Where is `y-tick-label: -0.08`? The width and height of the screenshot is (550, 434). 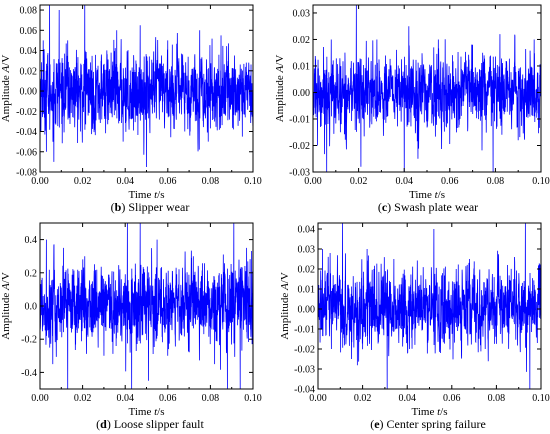 y-tick-label: -0.08 is located at coordinates (26, 173).